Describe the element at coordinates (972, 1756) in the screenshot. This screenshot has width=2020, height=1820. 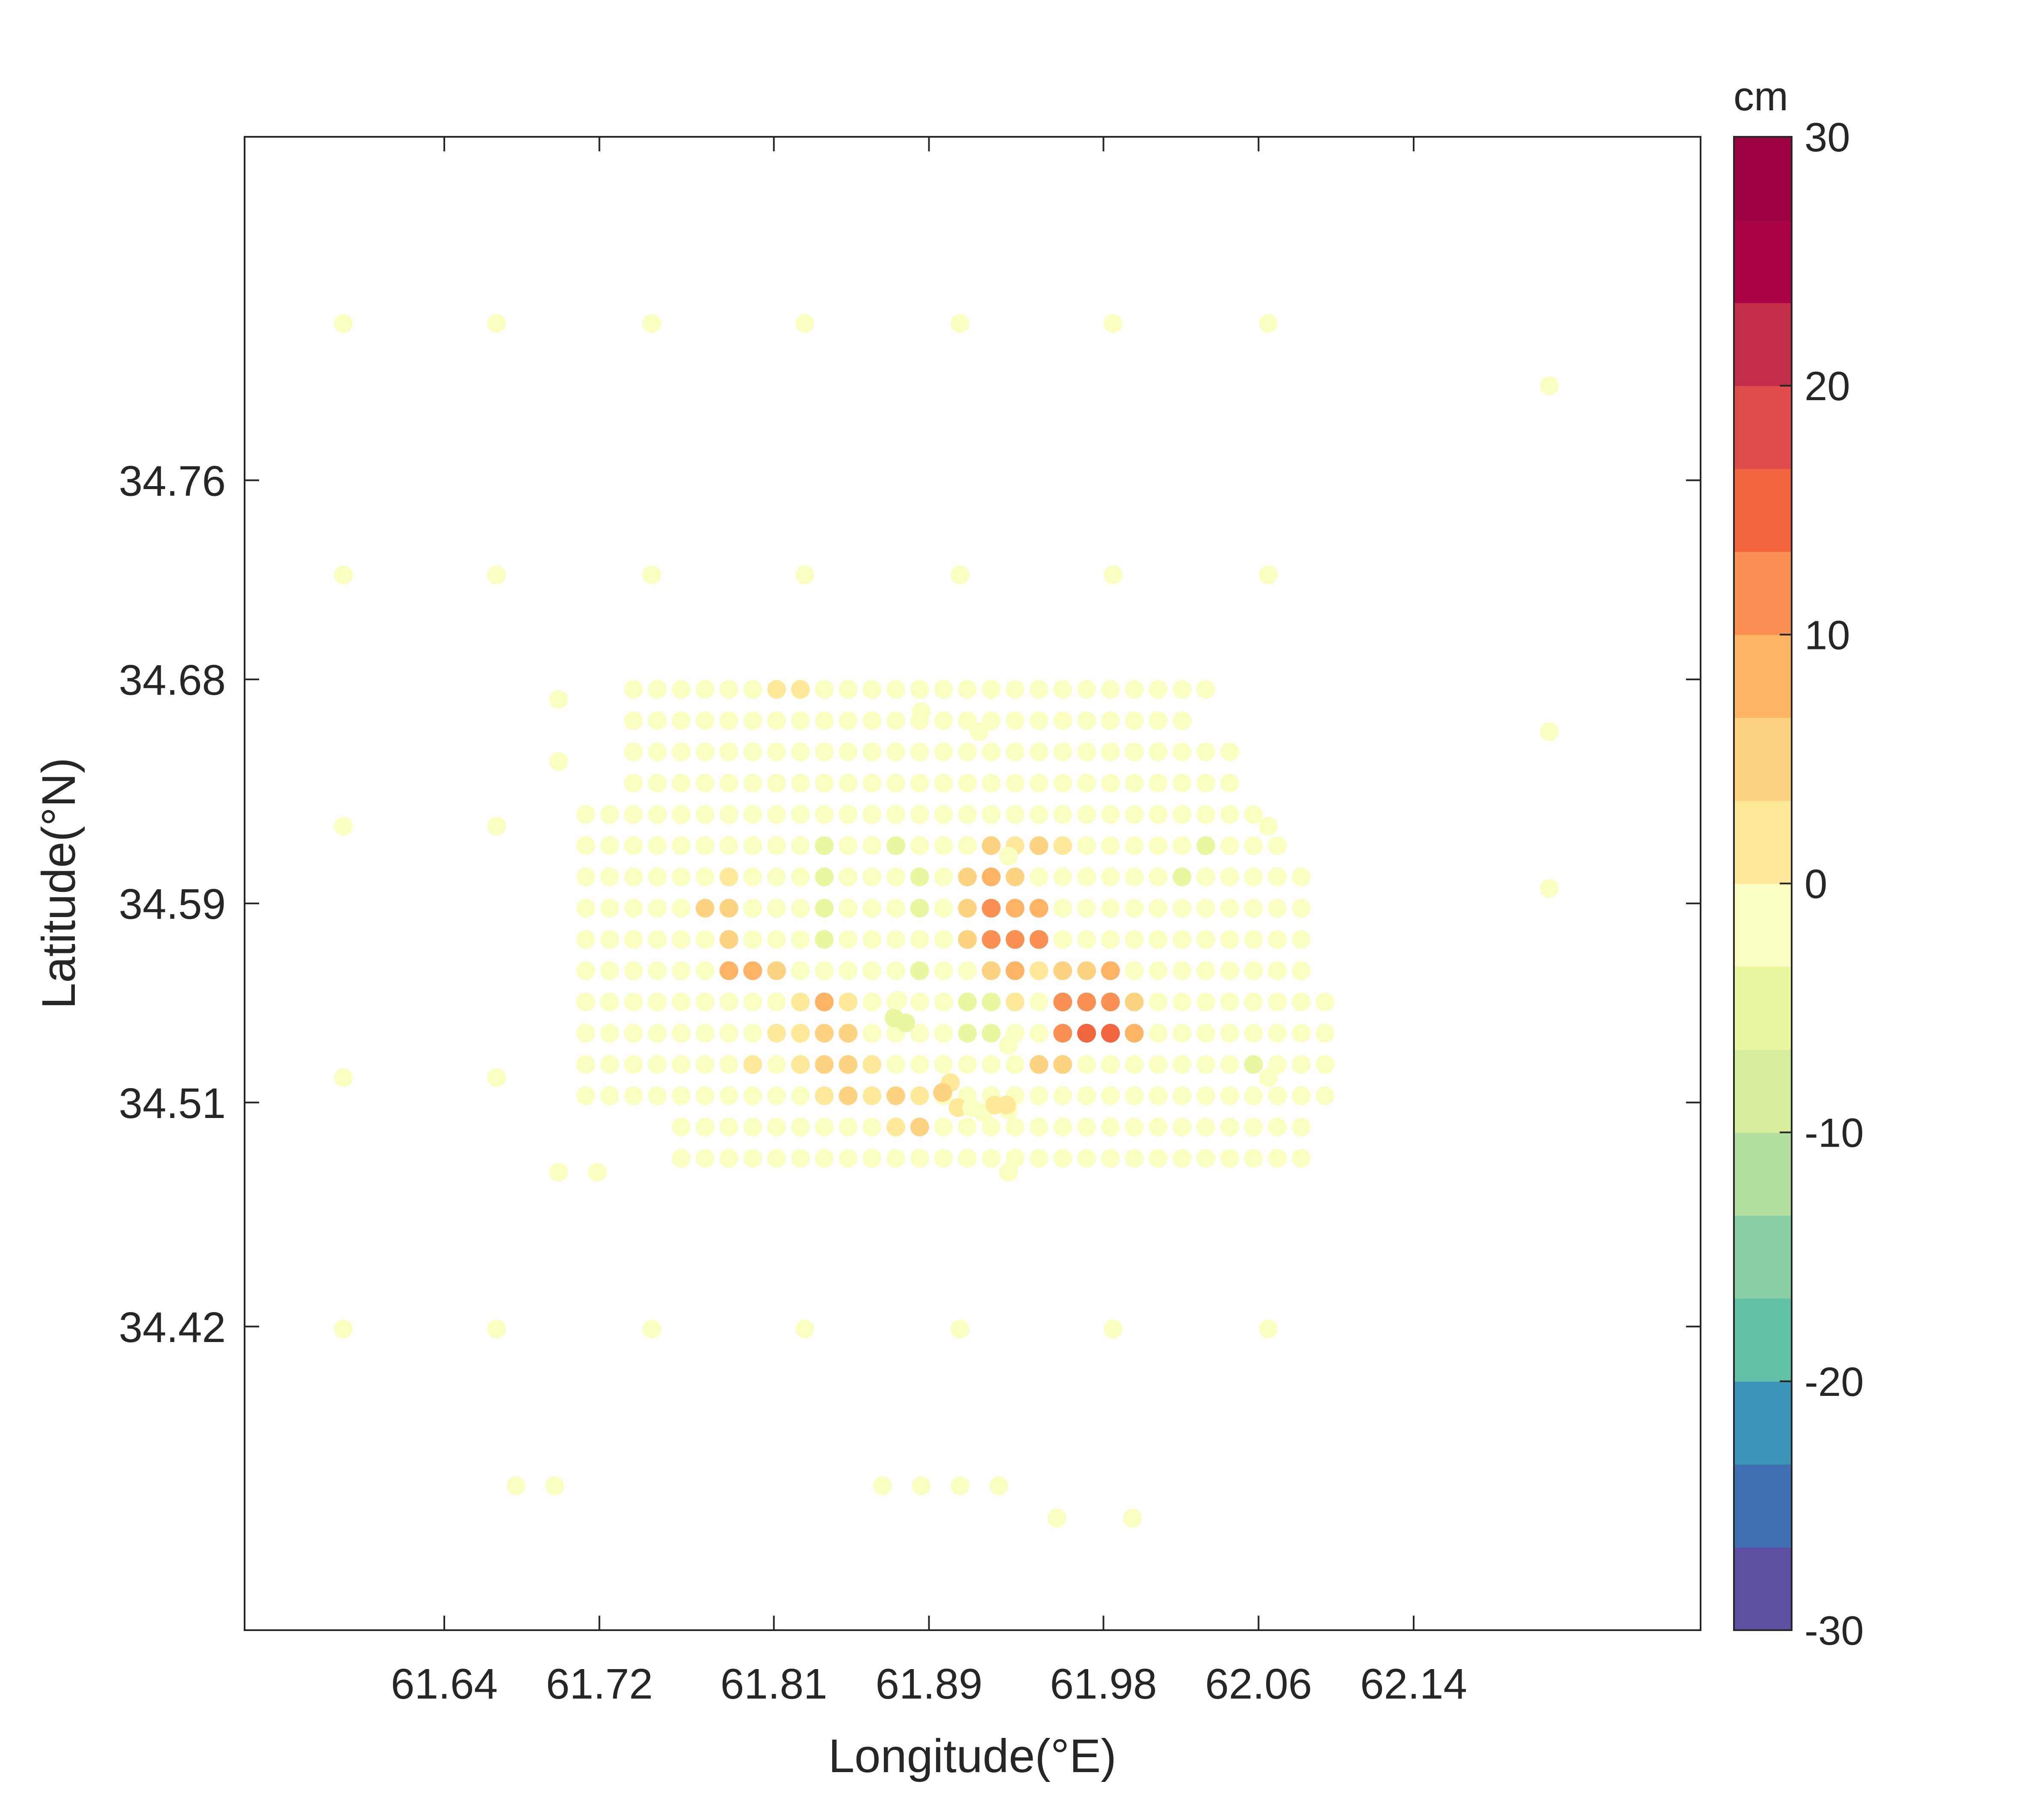
I see `x-axis-title: Longitude(°E)` at that location.